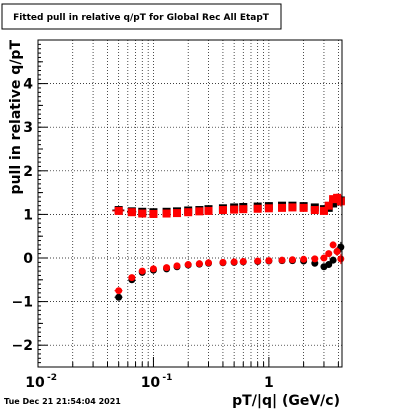  What do you see at coordinates (28, 172) in the screenshot?
I see `y-tick-label: 2` at bounding box center [28, 172].